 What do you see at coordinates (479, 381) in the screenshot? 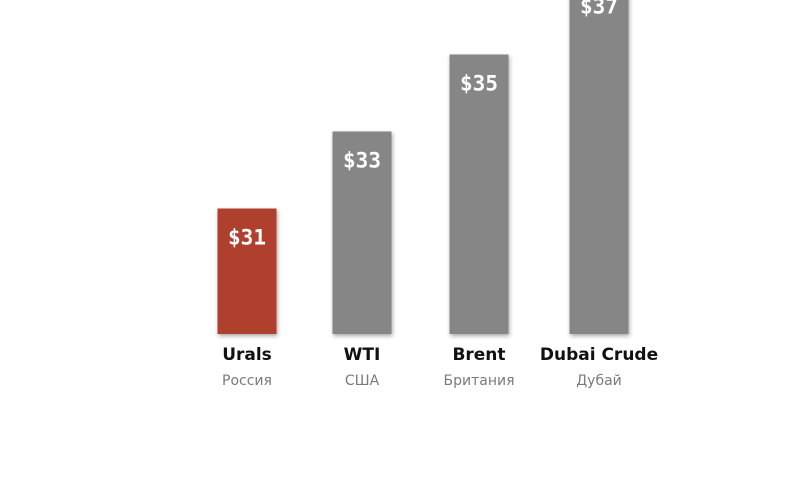
I see `category-sublabel-brent: Британия` at bounding box center [479, 381].